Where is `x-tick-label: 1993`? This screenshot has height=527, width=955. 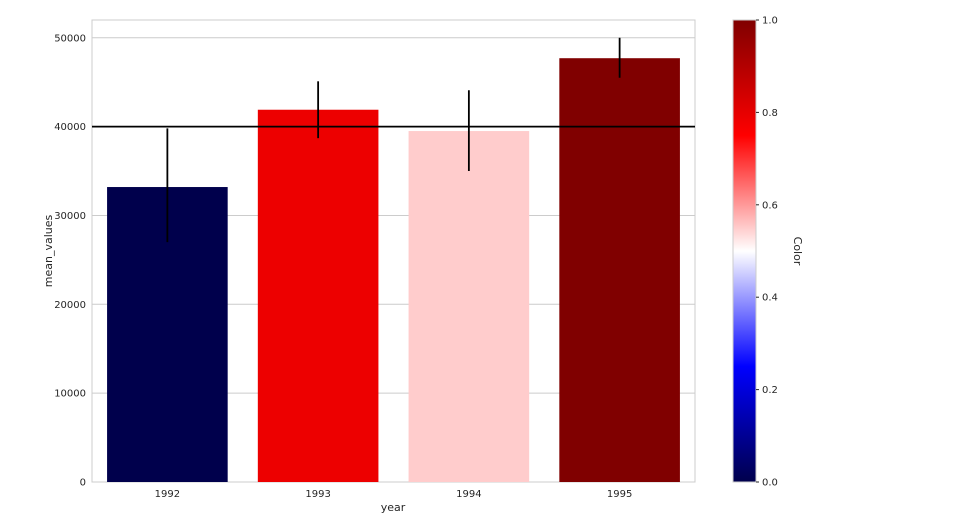 x-tick-label: 1993 is located at coordinates (317, 494).